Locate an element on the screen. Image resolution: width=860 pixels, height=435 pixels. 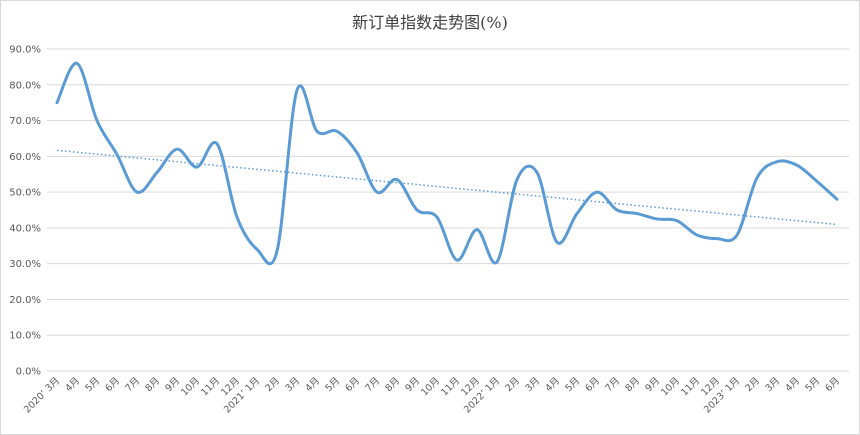
y-tick-label: 70.0% is located at coordinates (25, 121).